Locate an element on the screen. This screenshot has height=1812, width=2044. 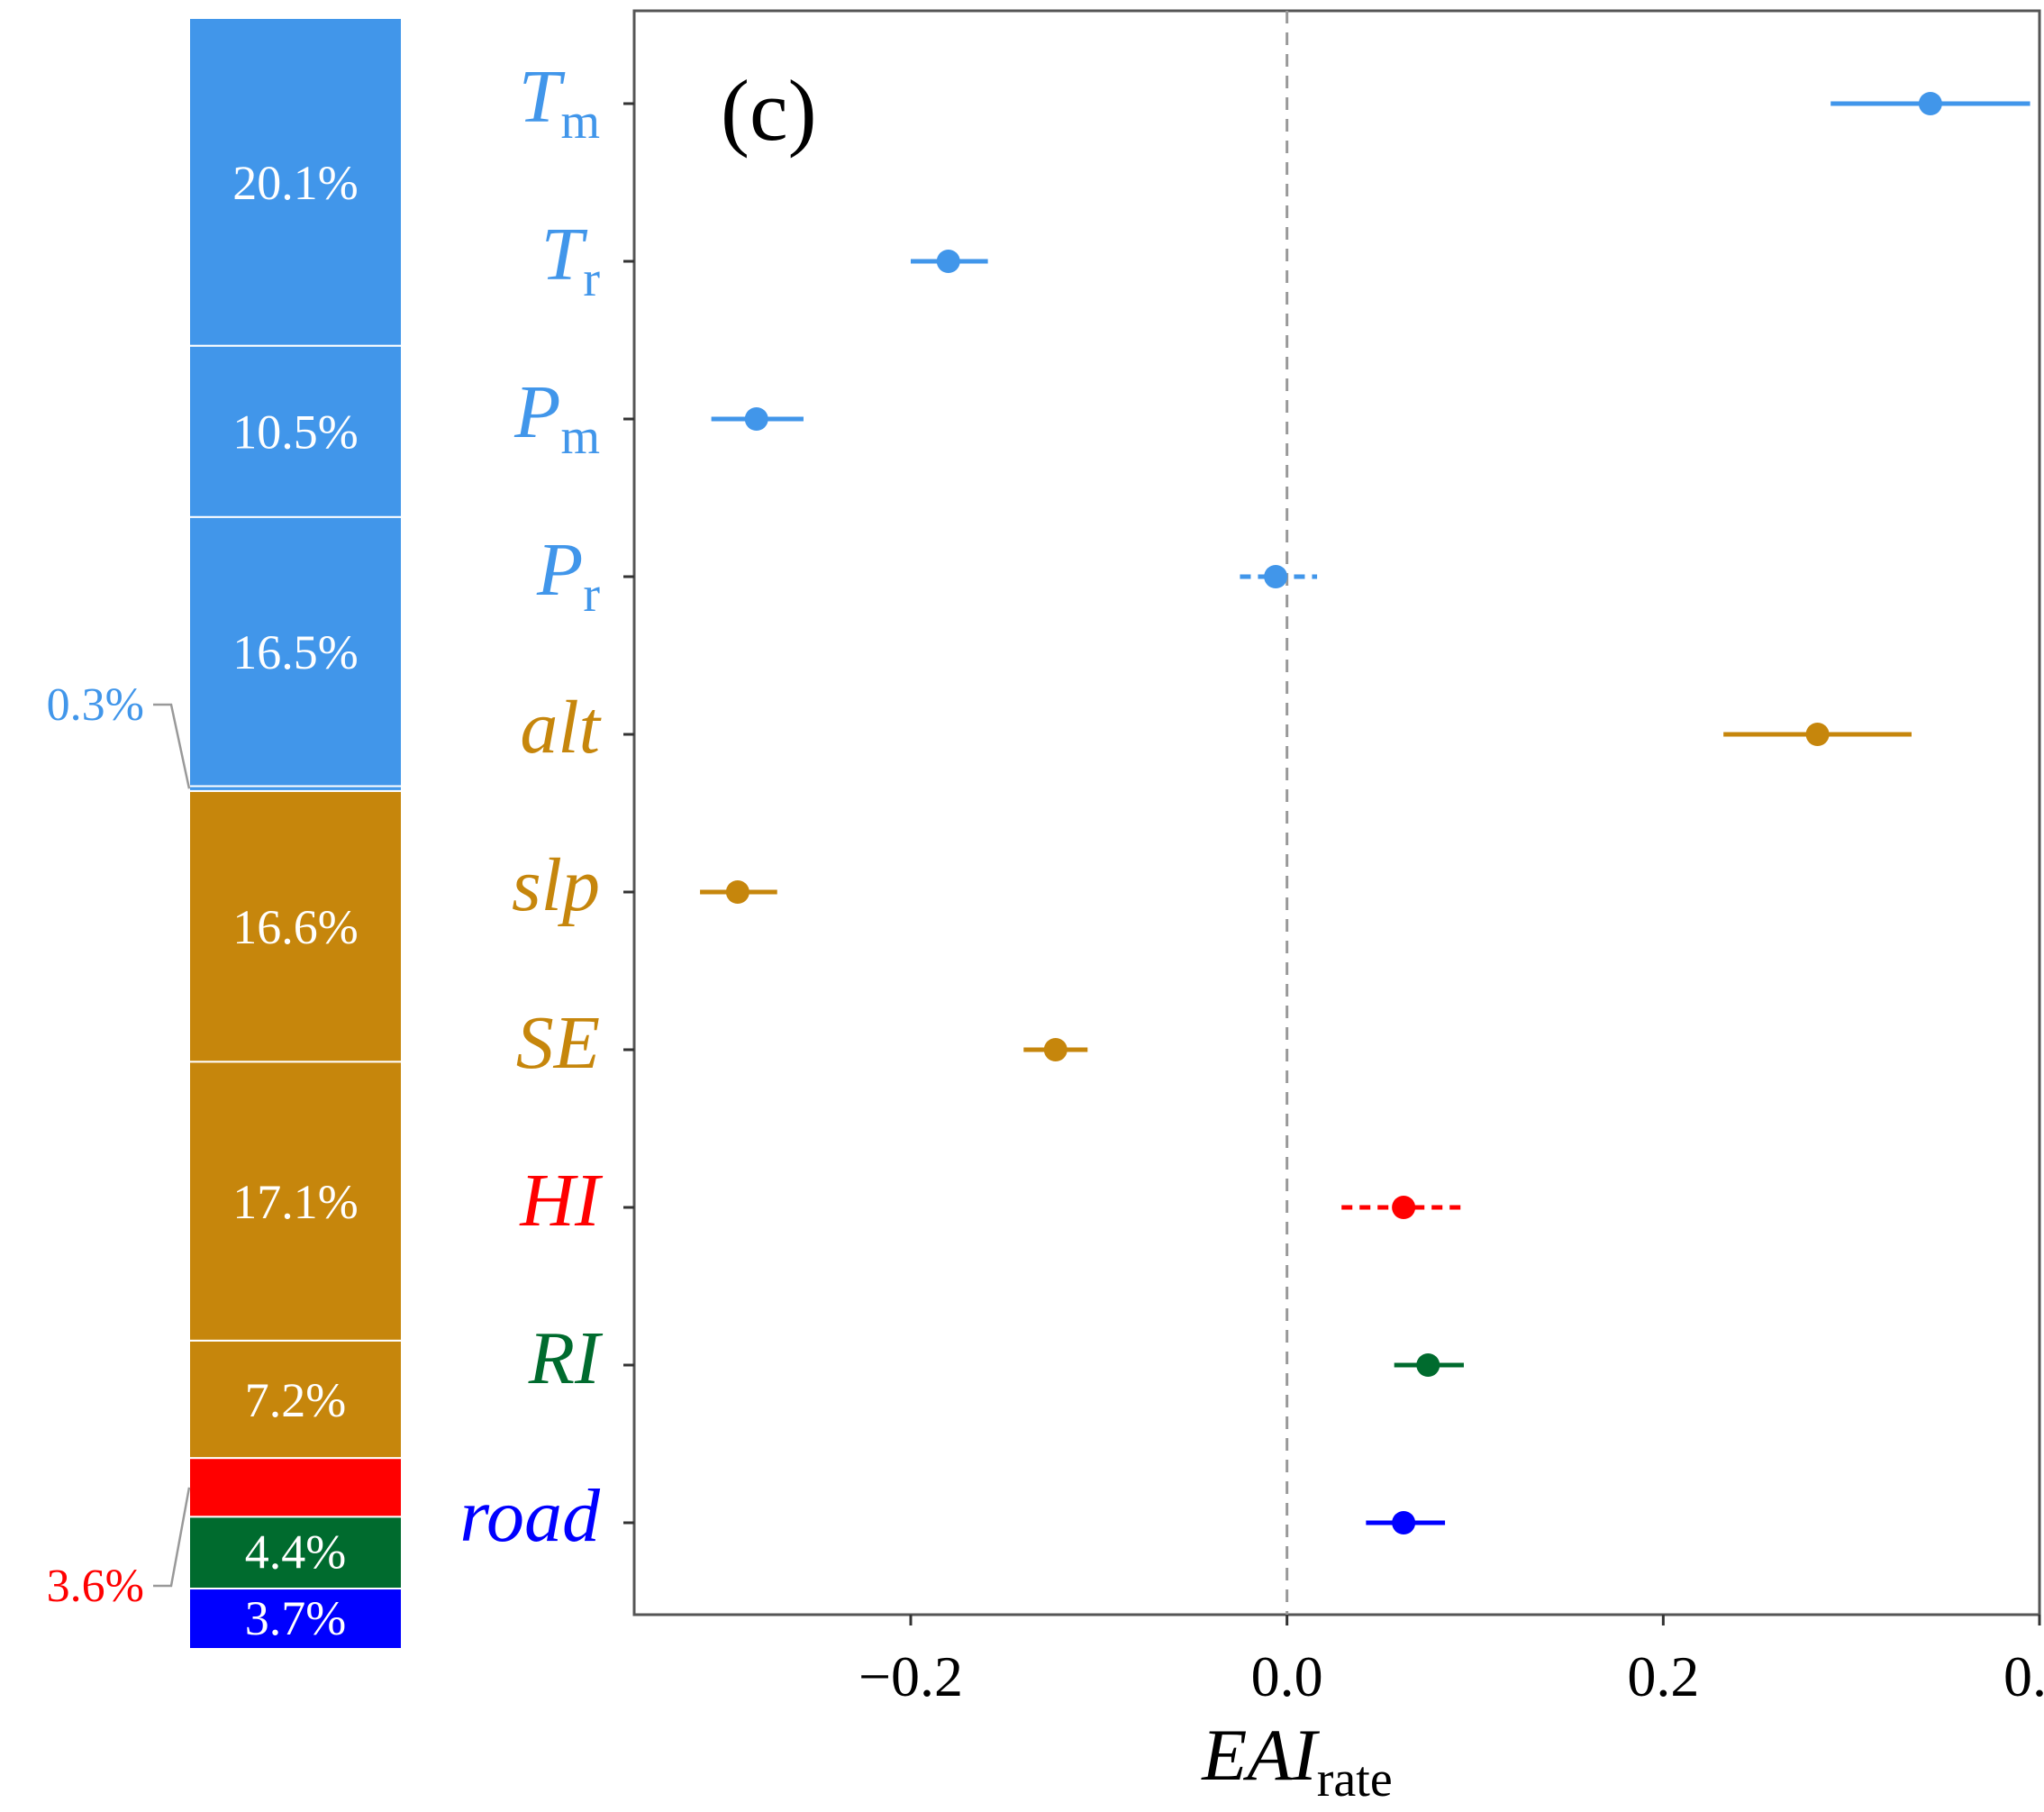
share-segment-label: 17.1% is located at coordinates (295, 1202).